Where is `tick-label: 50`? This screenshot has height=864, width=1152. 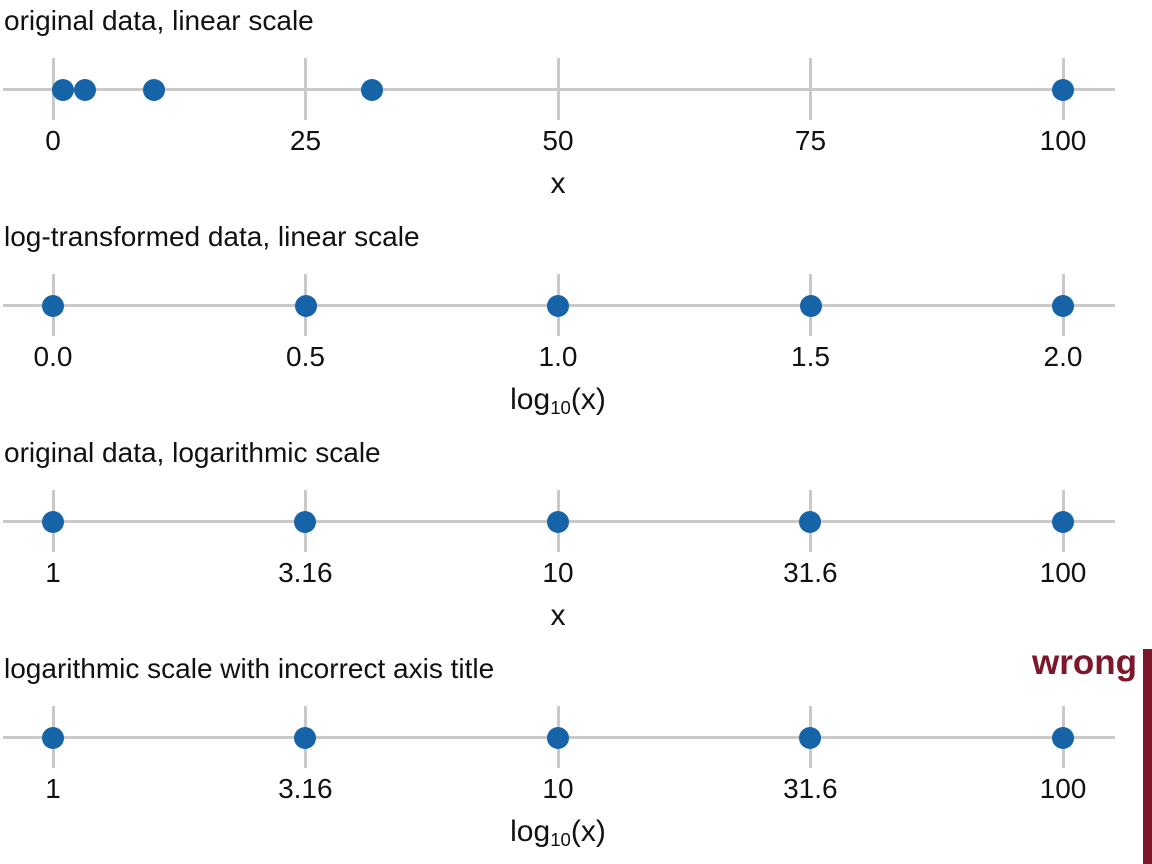
tick-label: 50 is located at coordinates (558, 140).